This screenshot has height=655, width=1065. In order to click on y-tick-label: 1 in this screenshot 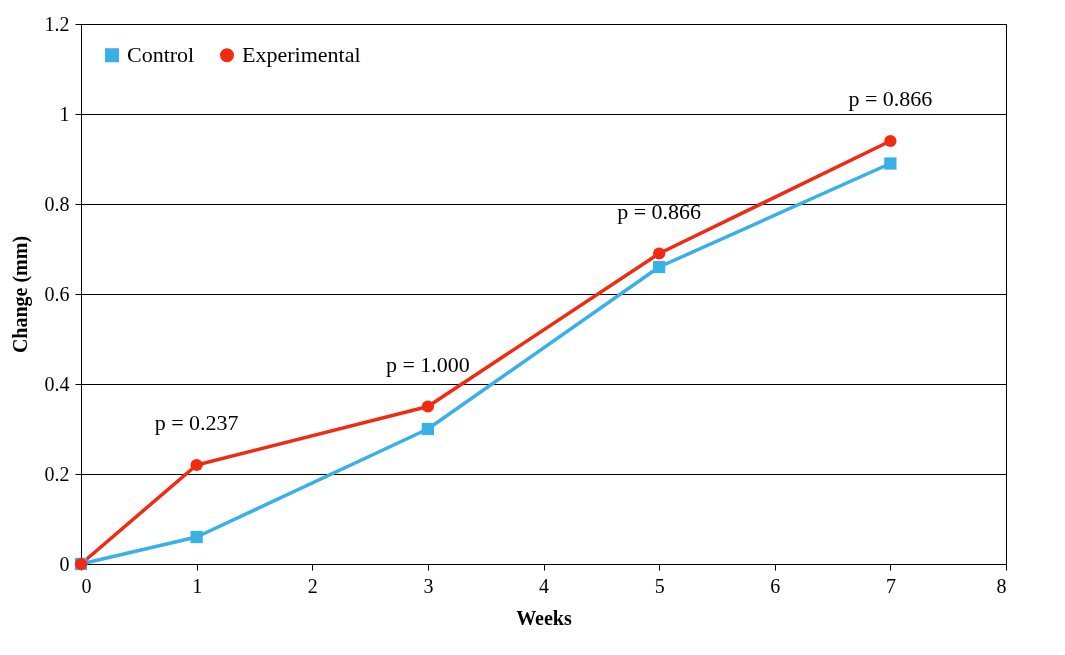, I will do `click(64, 113)`.